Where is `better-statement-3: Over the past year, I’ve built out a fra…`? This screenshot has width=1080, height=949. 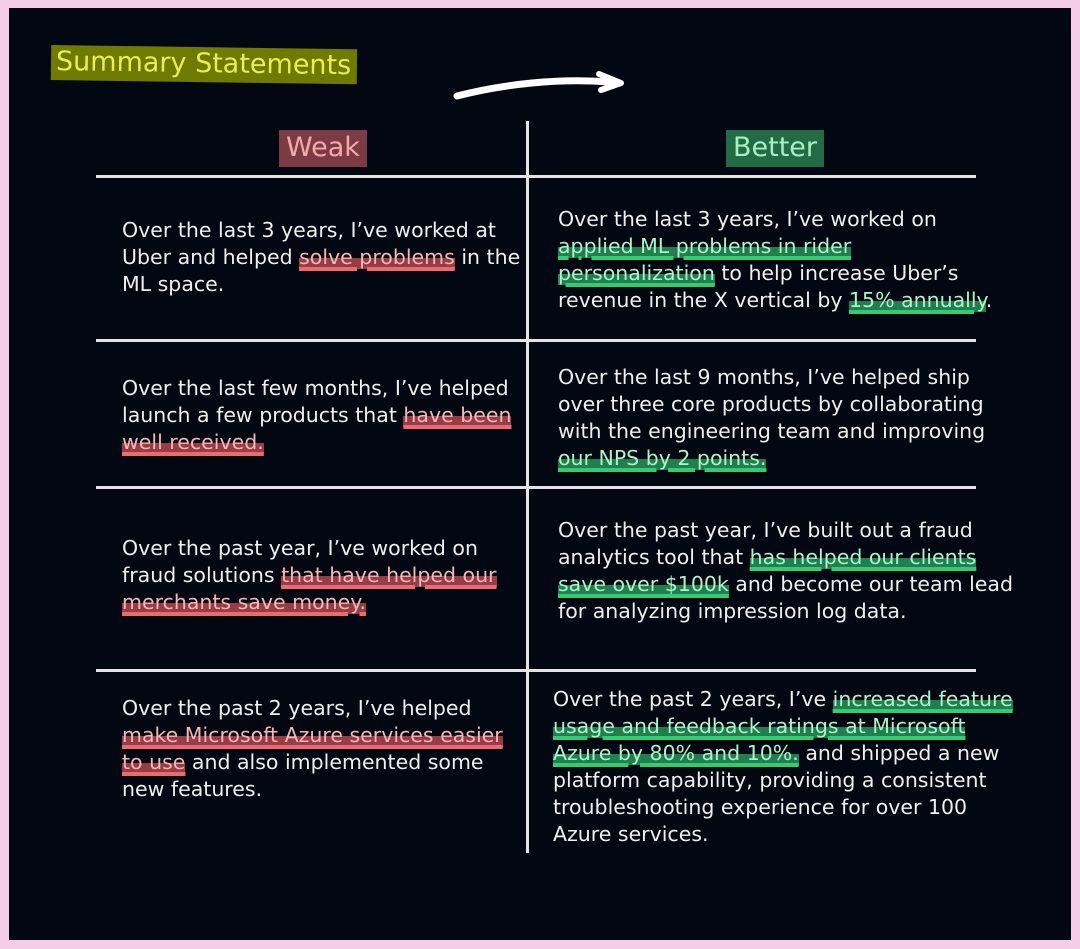 better-statement-3: Over the past year, I’ve built out a fra… is located at coordinates (788, 571).